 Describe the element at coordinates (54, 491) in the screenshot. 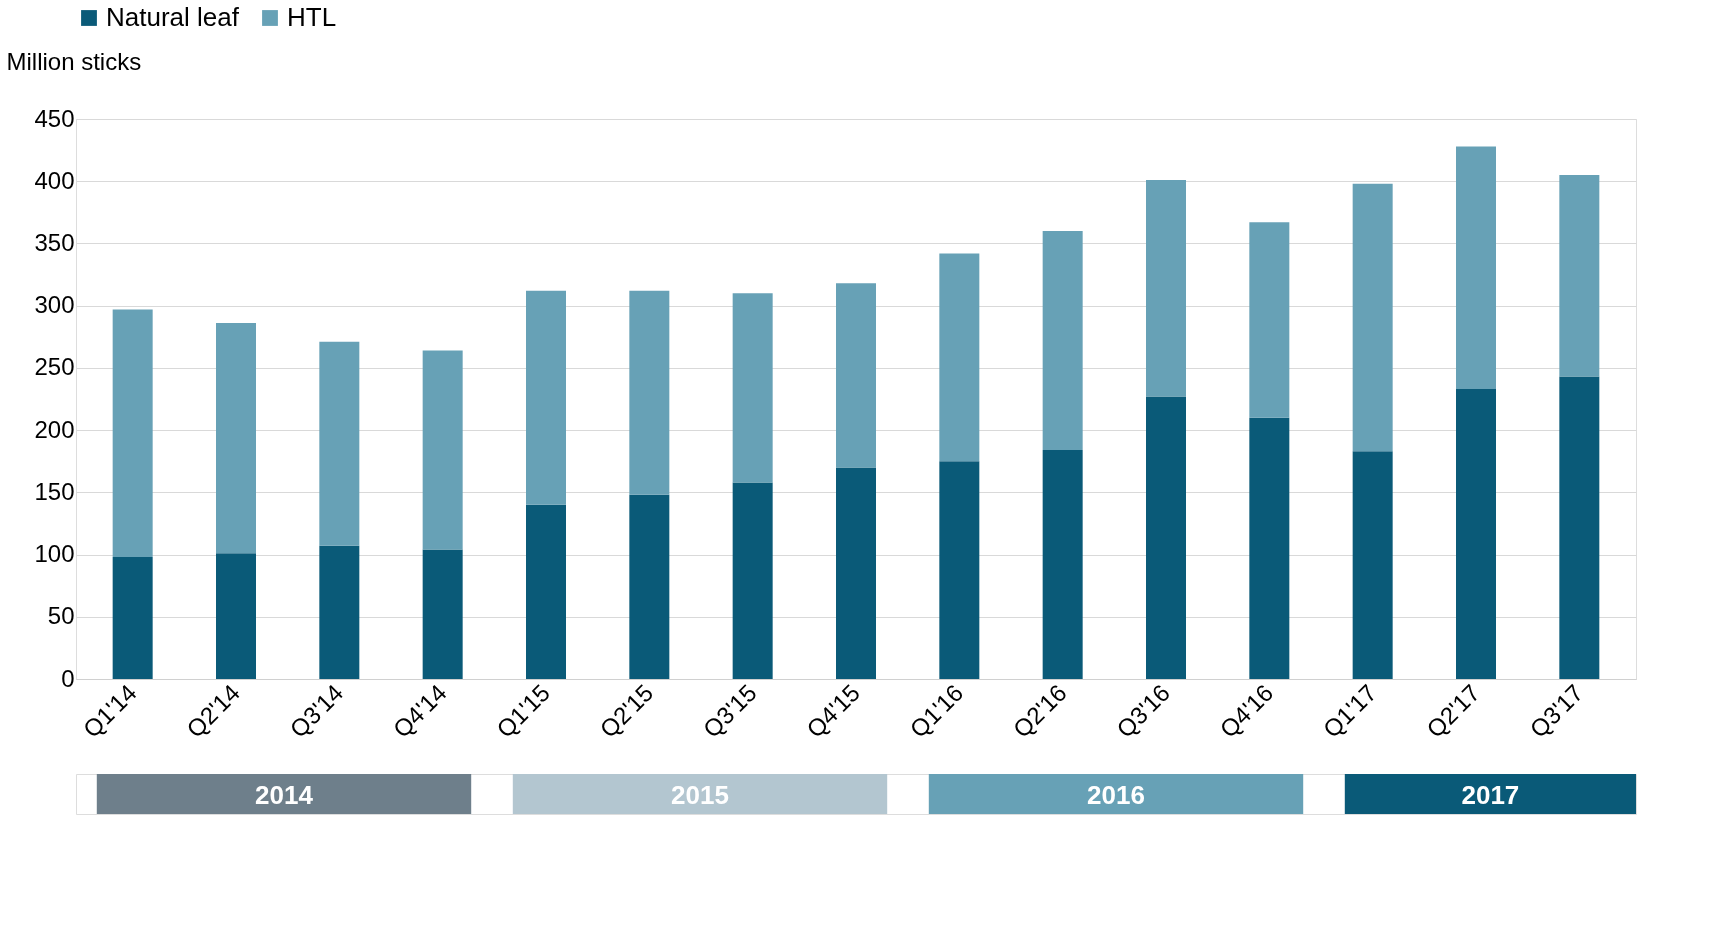

I see `y-tick-label: 150` at that location.